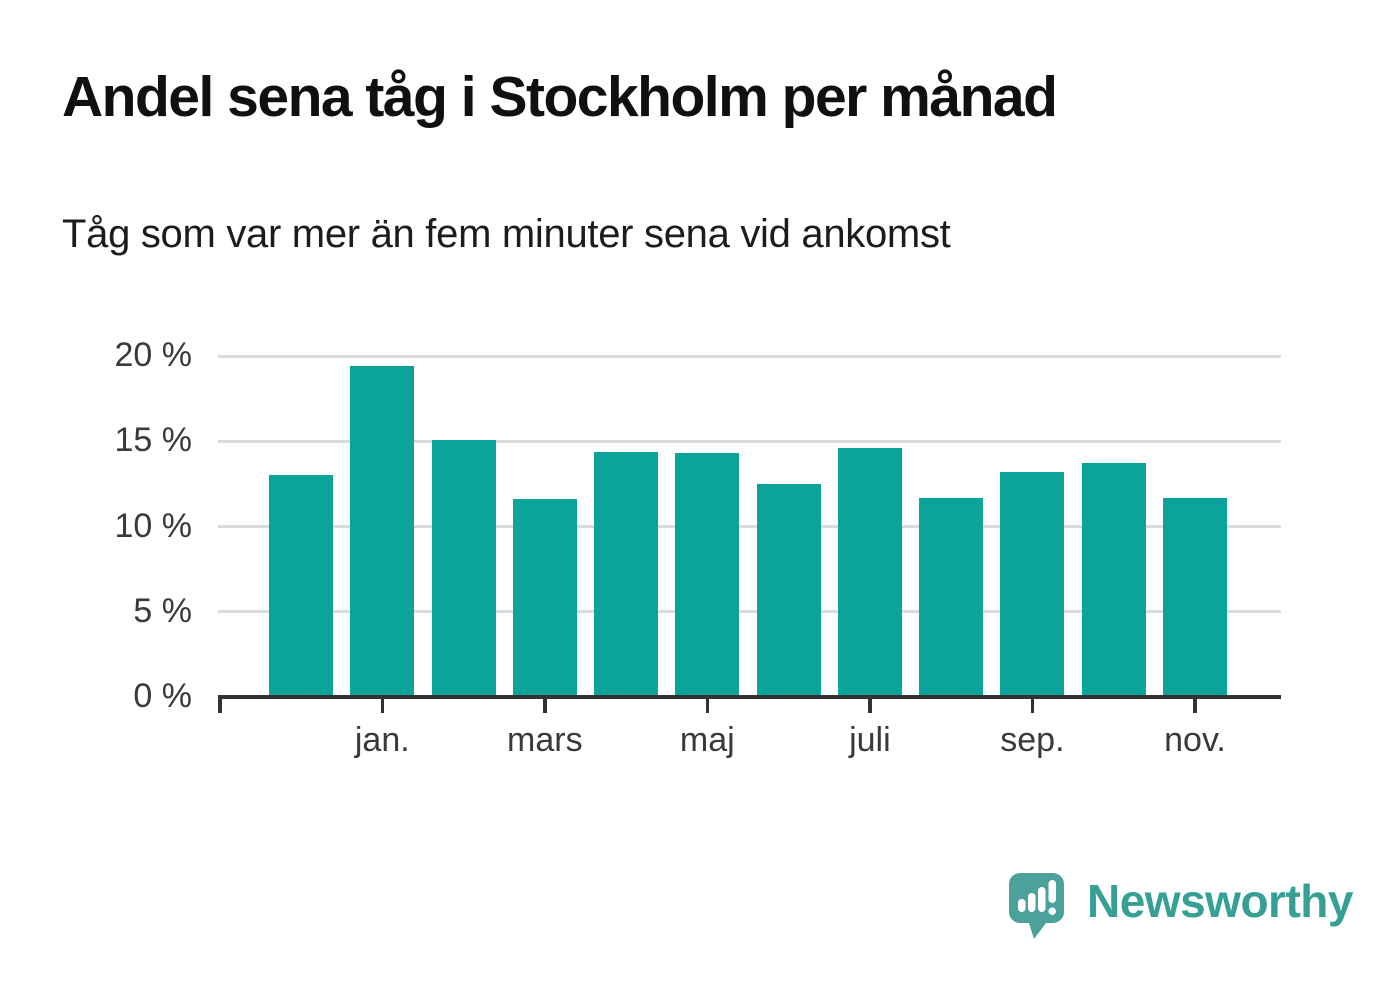 Image resolution: width=1382 pixels, height=999 pixels. Describe the element at coordinates (749, 526) in the screenshot. I see `gridline-10-percent` at that location.